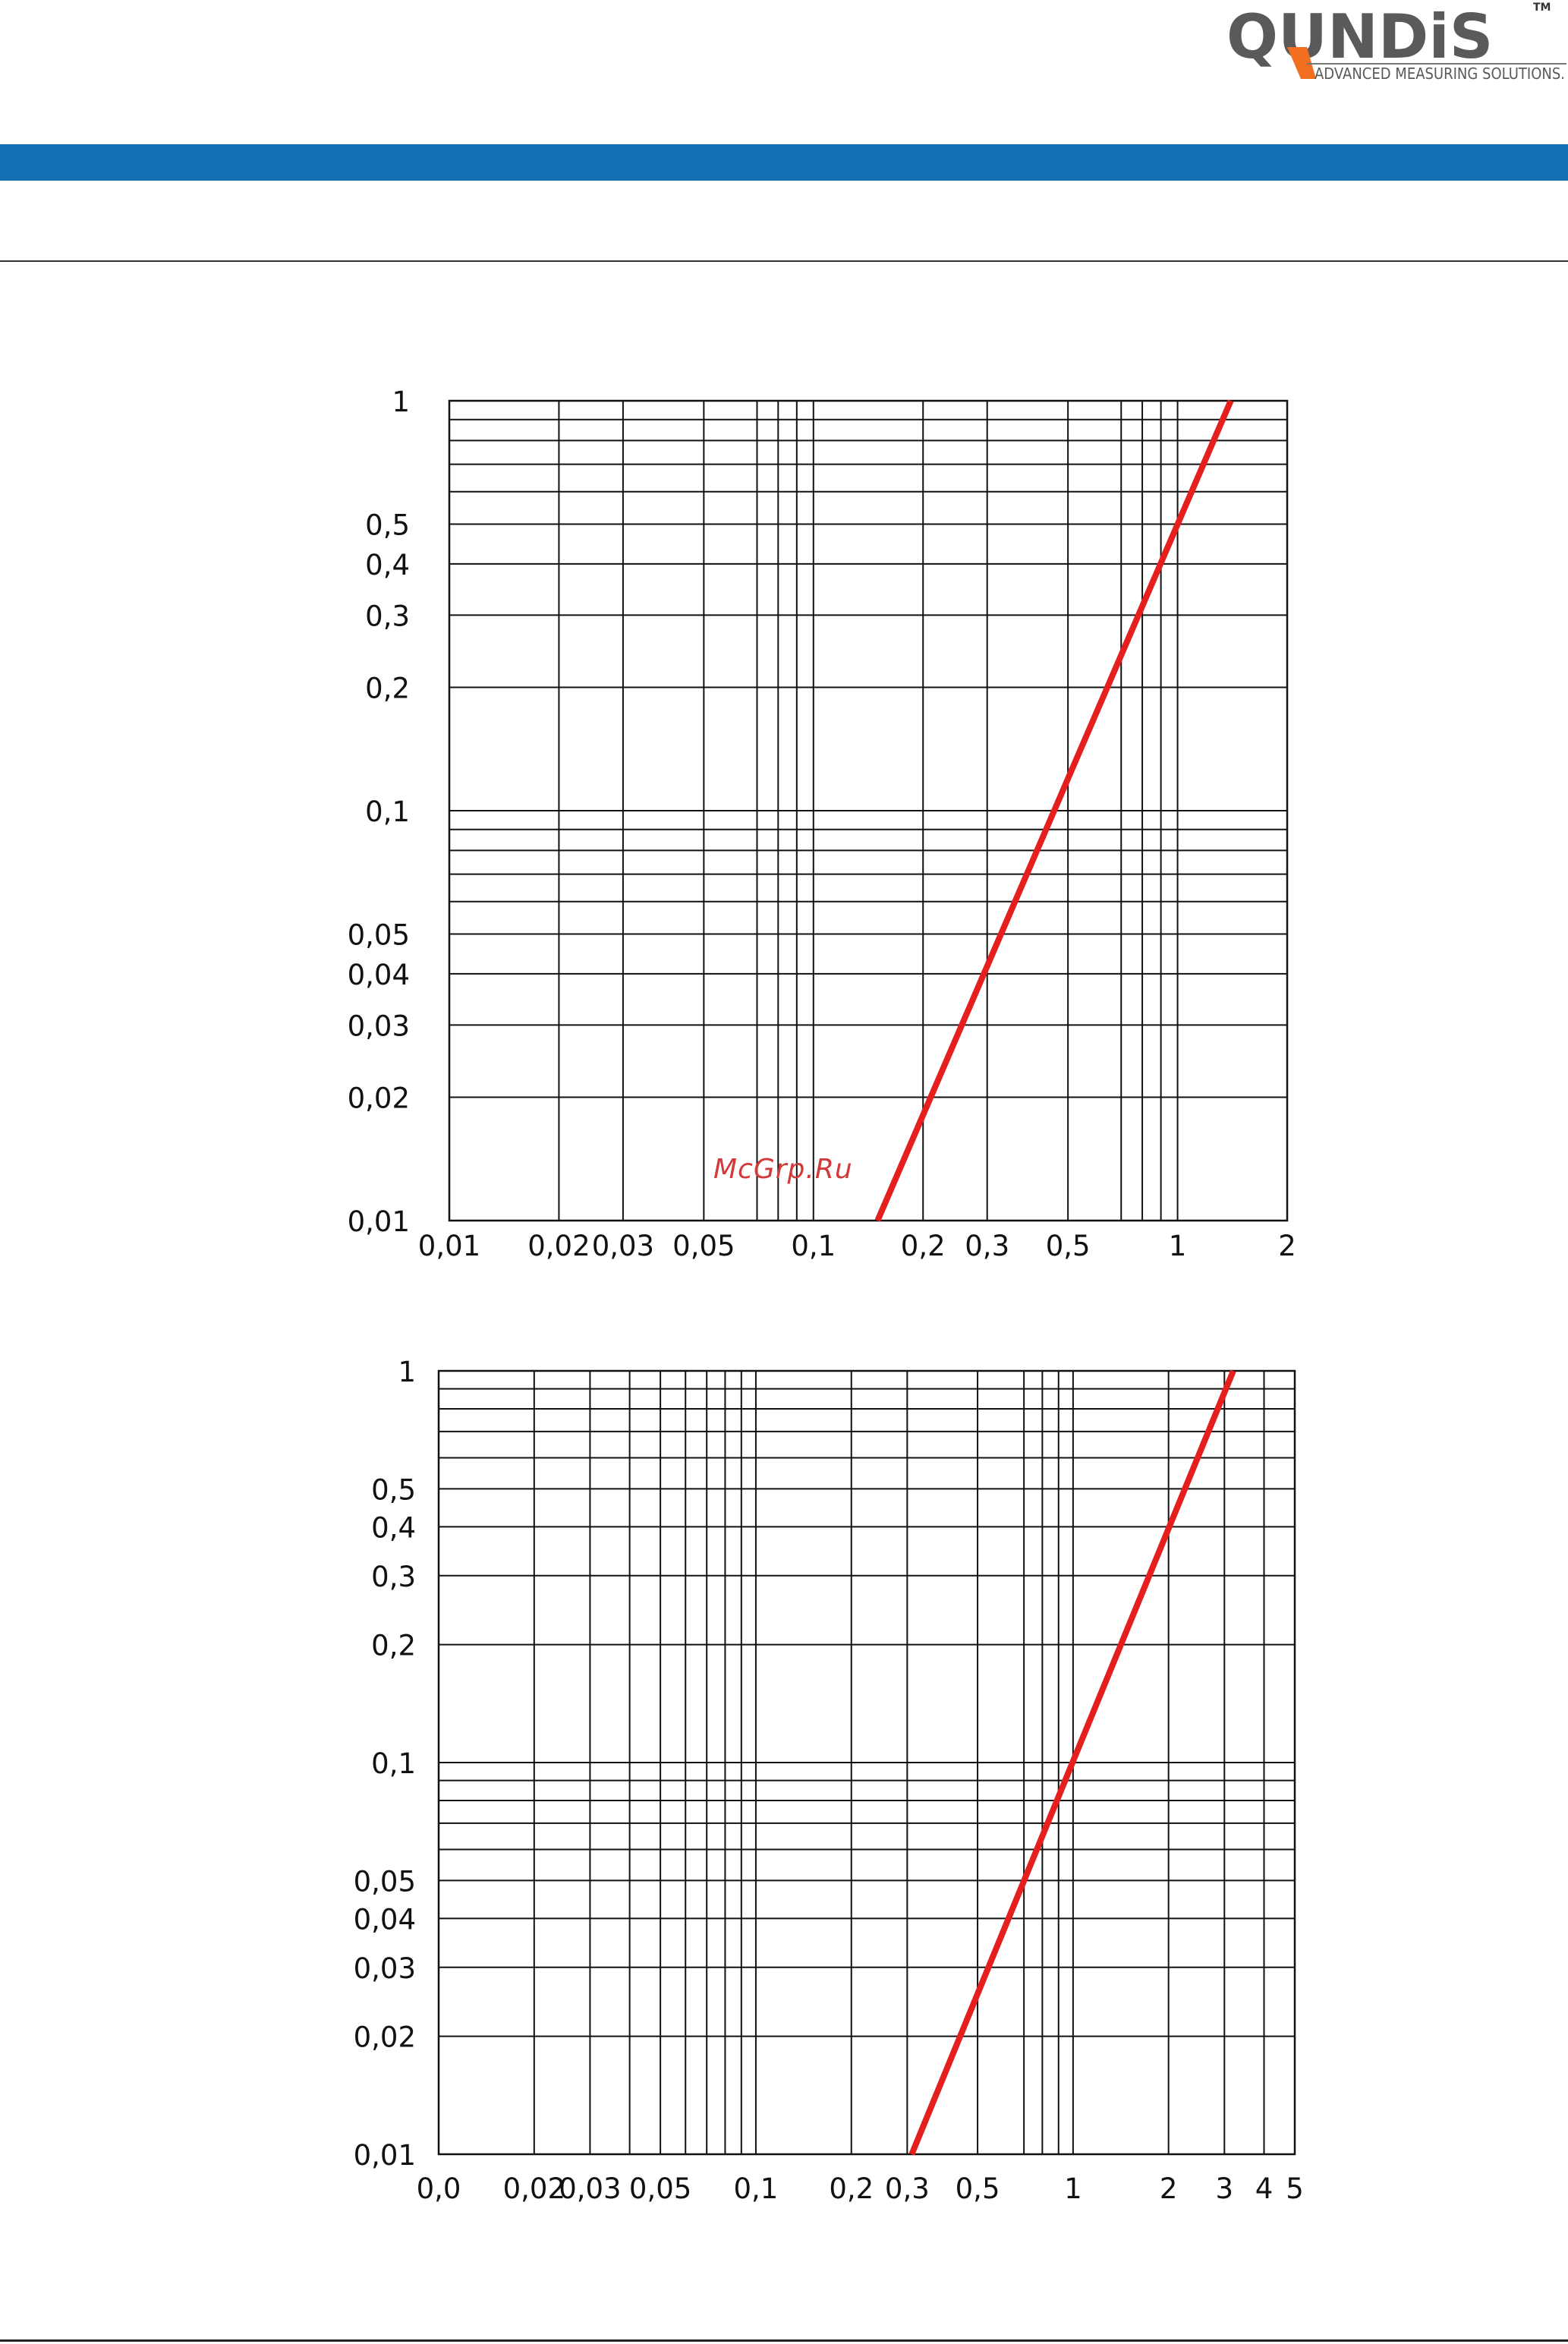 This screenshot has width=1568, height=2344. Describe the element at coordinates (1359, 37) in the screenshot. I see `brand-wordmark: QUNDiS` at that location.